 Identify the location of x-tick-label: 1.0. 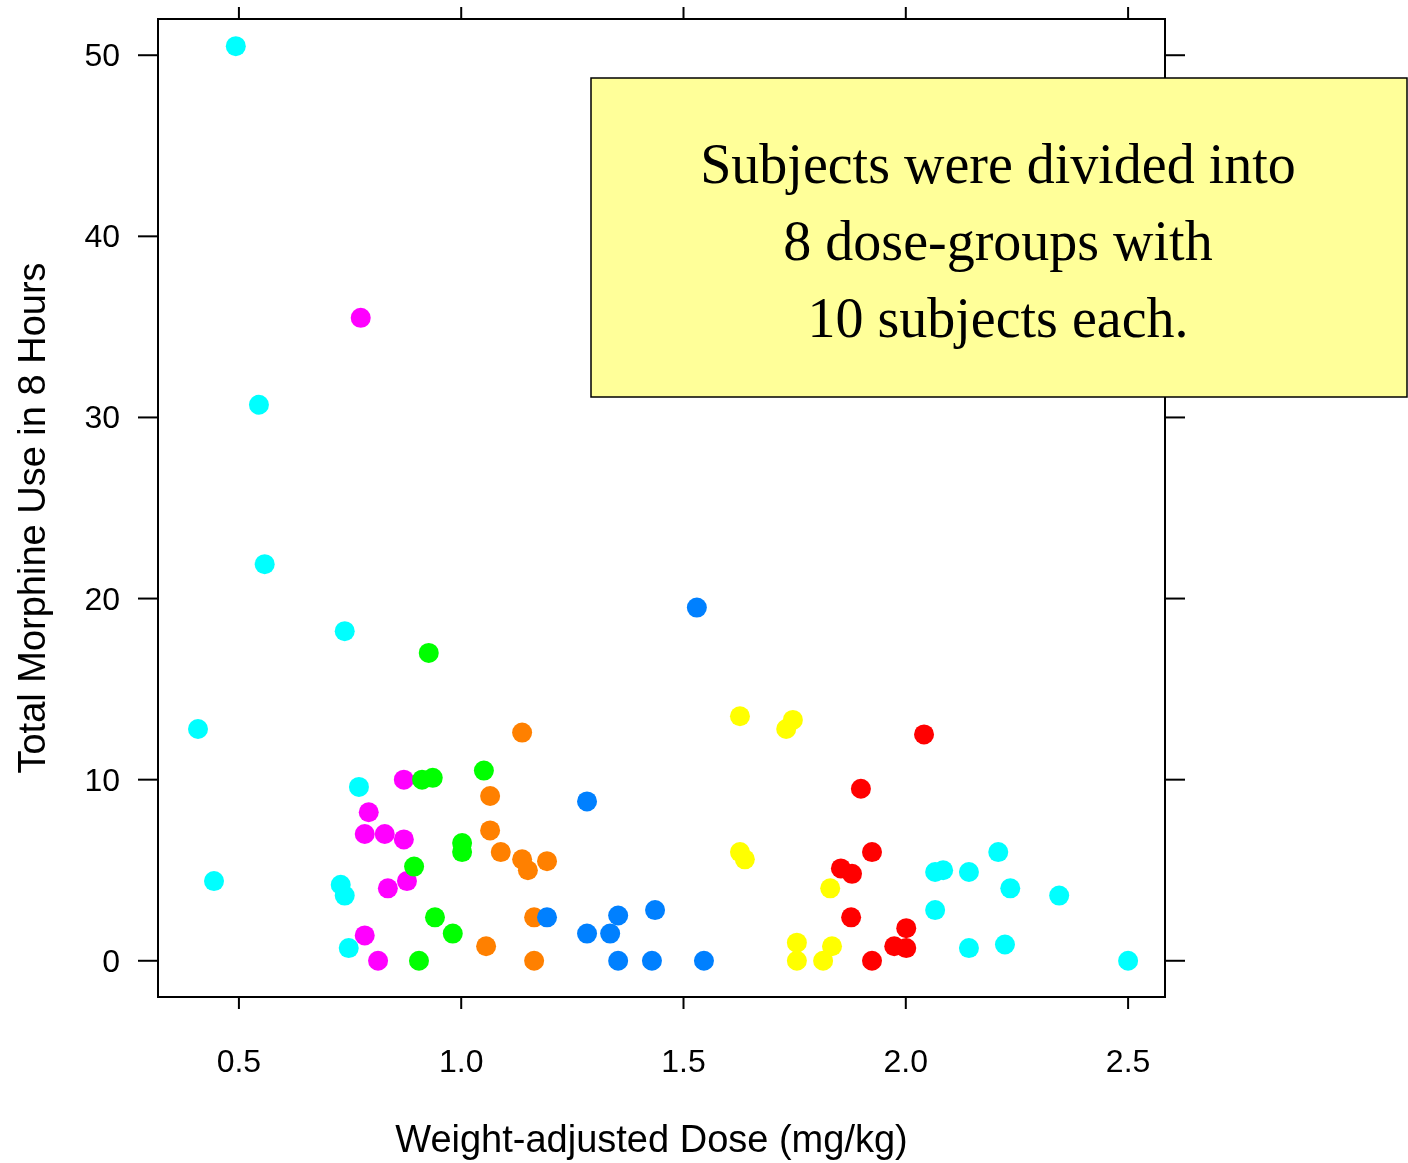
(461, 1061).